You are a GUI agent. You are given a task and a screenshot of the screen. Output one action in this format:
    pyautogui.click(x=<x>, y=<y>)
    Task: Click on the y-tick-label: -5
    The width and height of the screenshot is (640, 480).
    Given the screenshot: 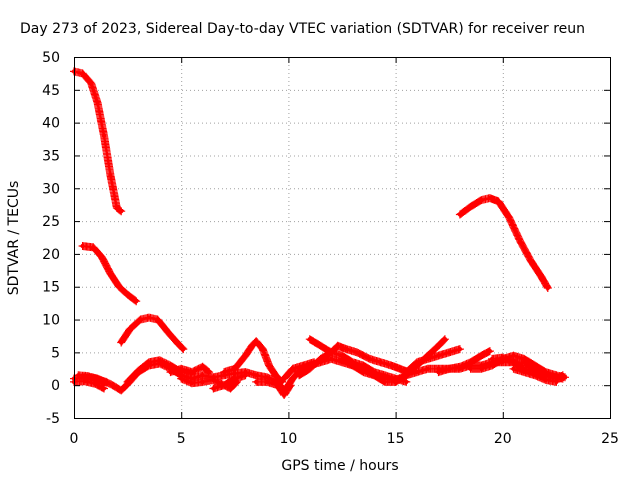 What is the action you would take?
    pyautogui.click(x=53, y=419)
    